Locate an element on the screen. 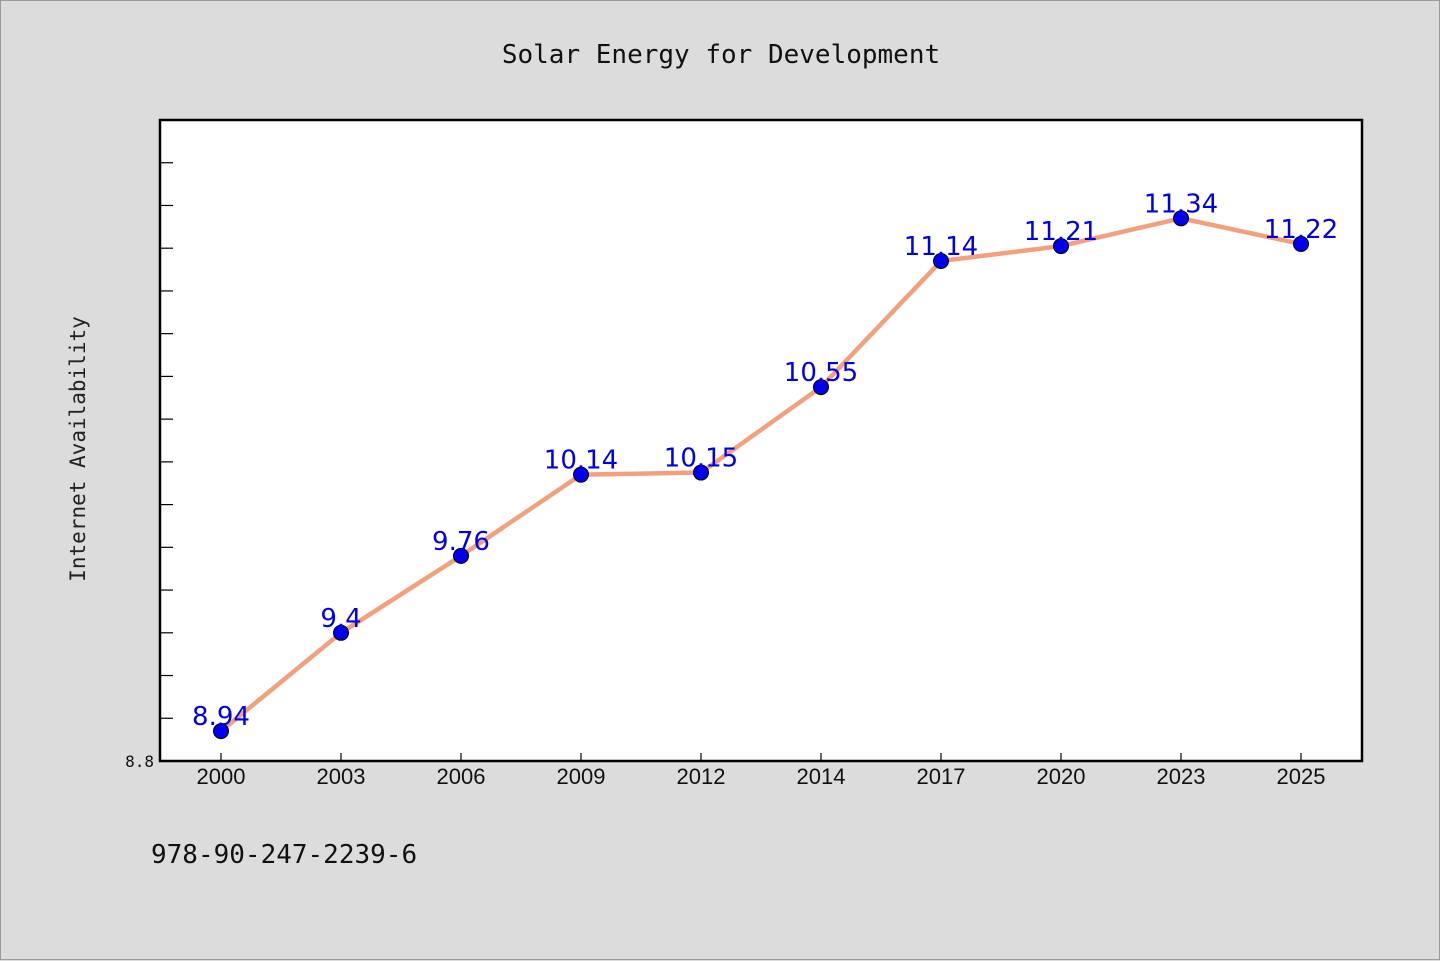 This screenshot has width=1440, height=961. y-axis-ticks is located at coordinates (166, 440).